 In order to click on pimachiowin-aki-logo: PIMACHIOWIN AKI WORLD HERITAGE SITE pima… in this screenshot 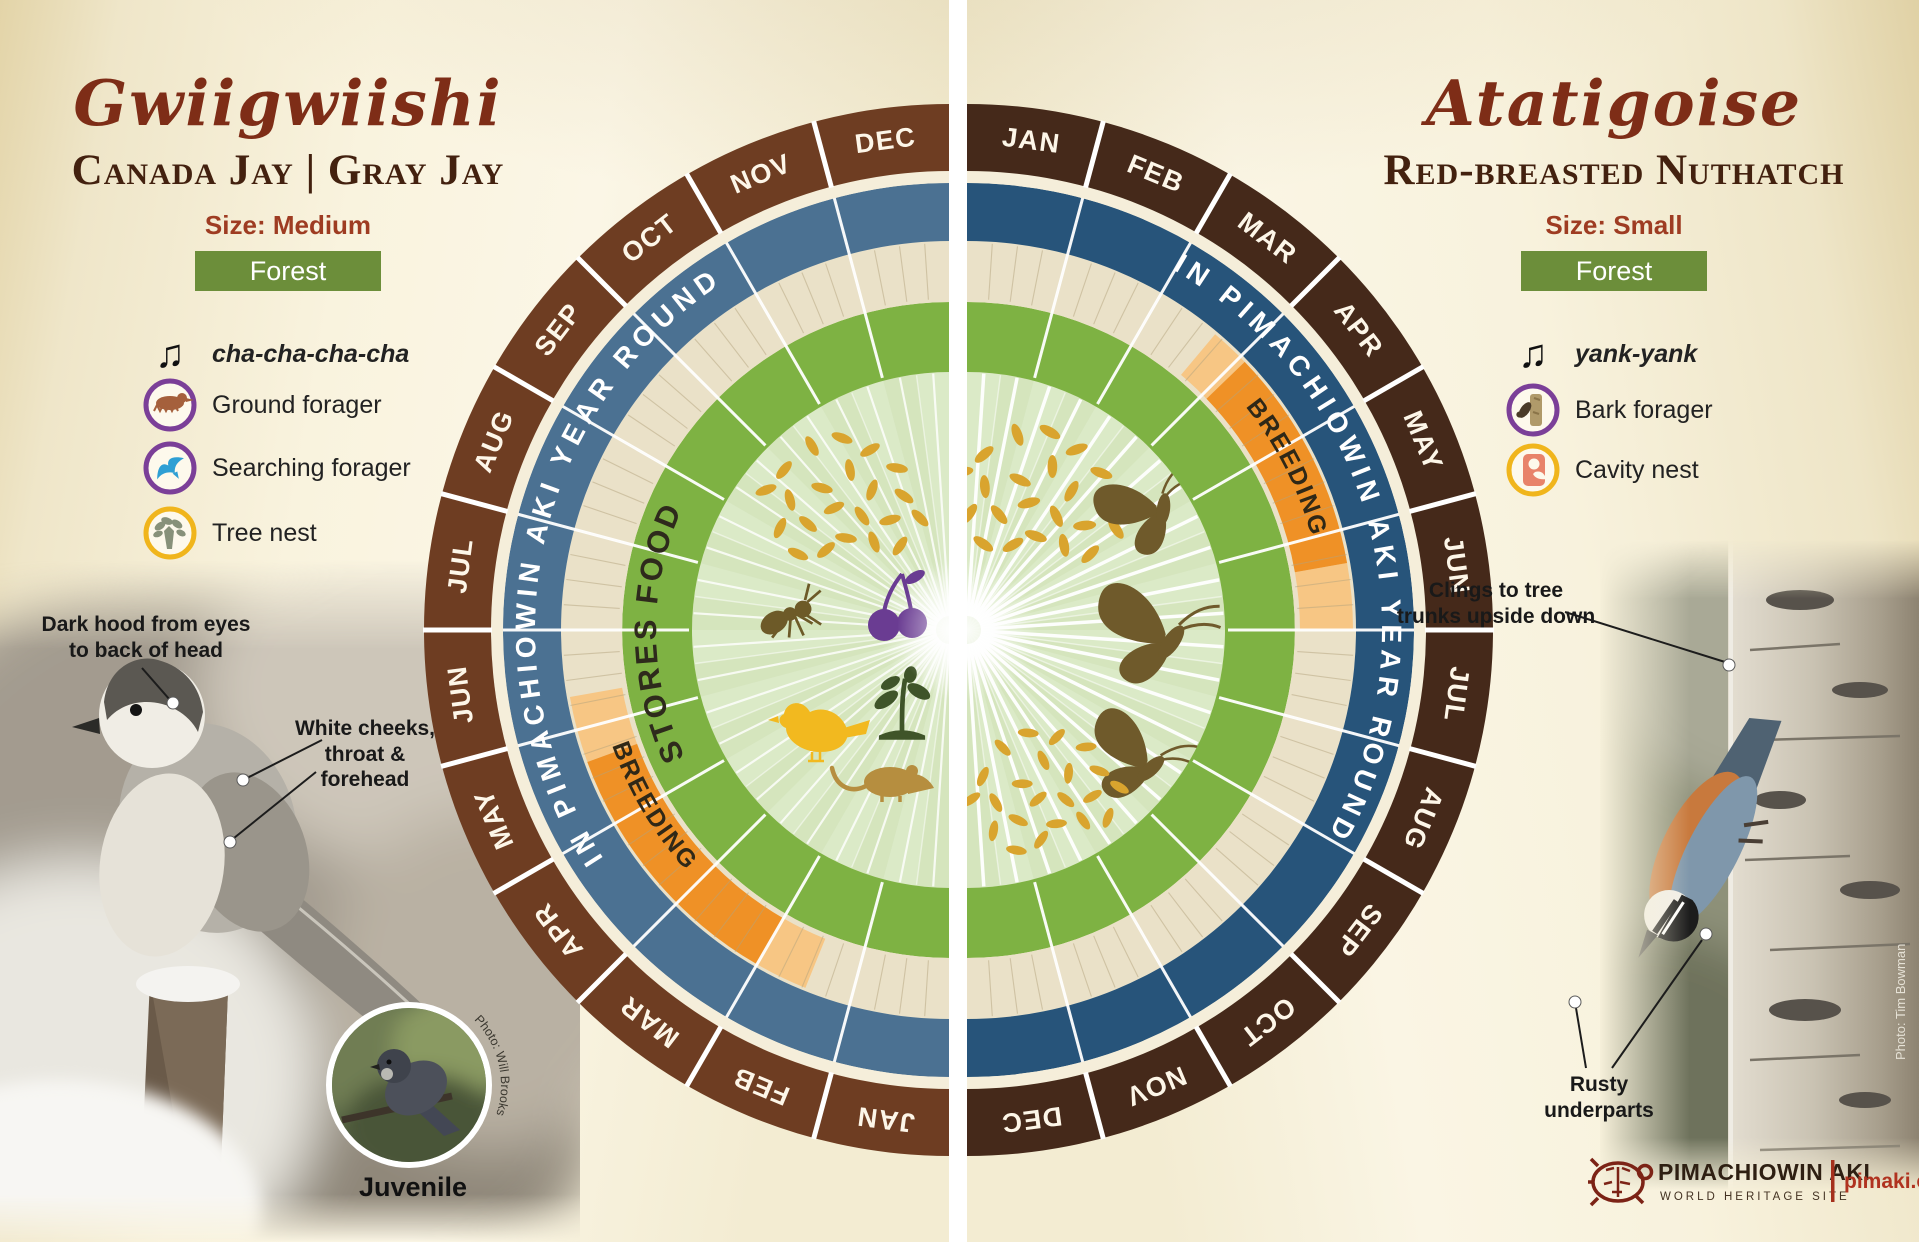, I will do `click(1753, 1182)`.